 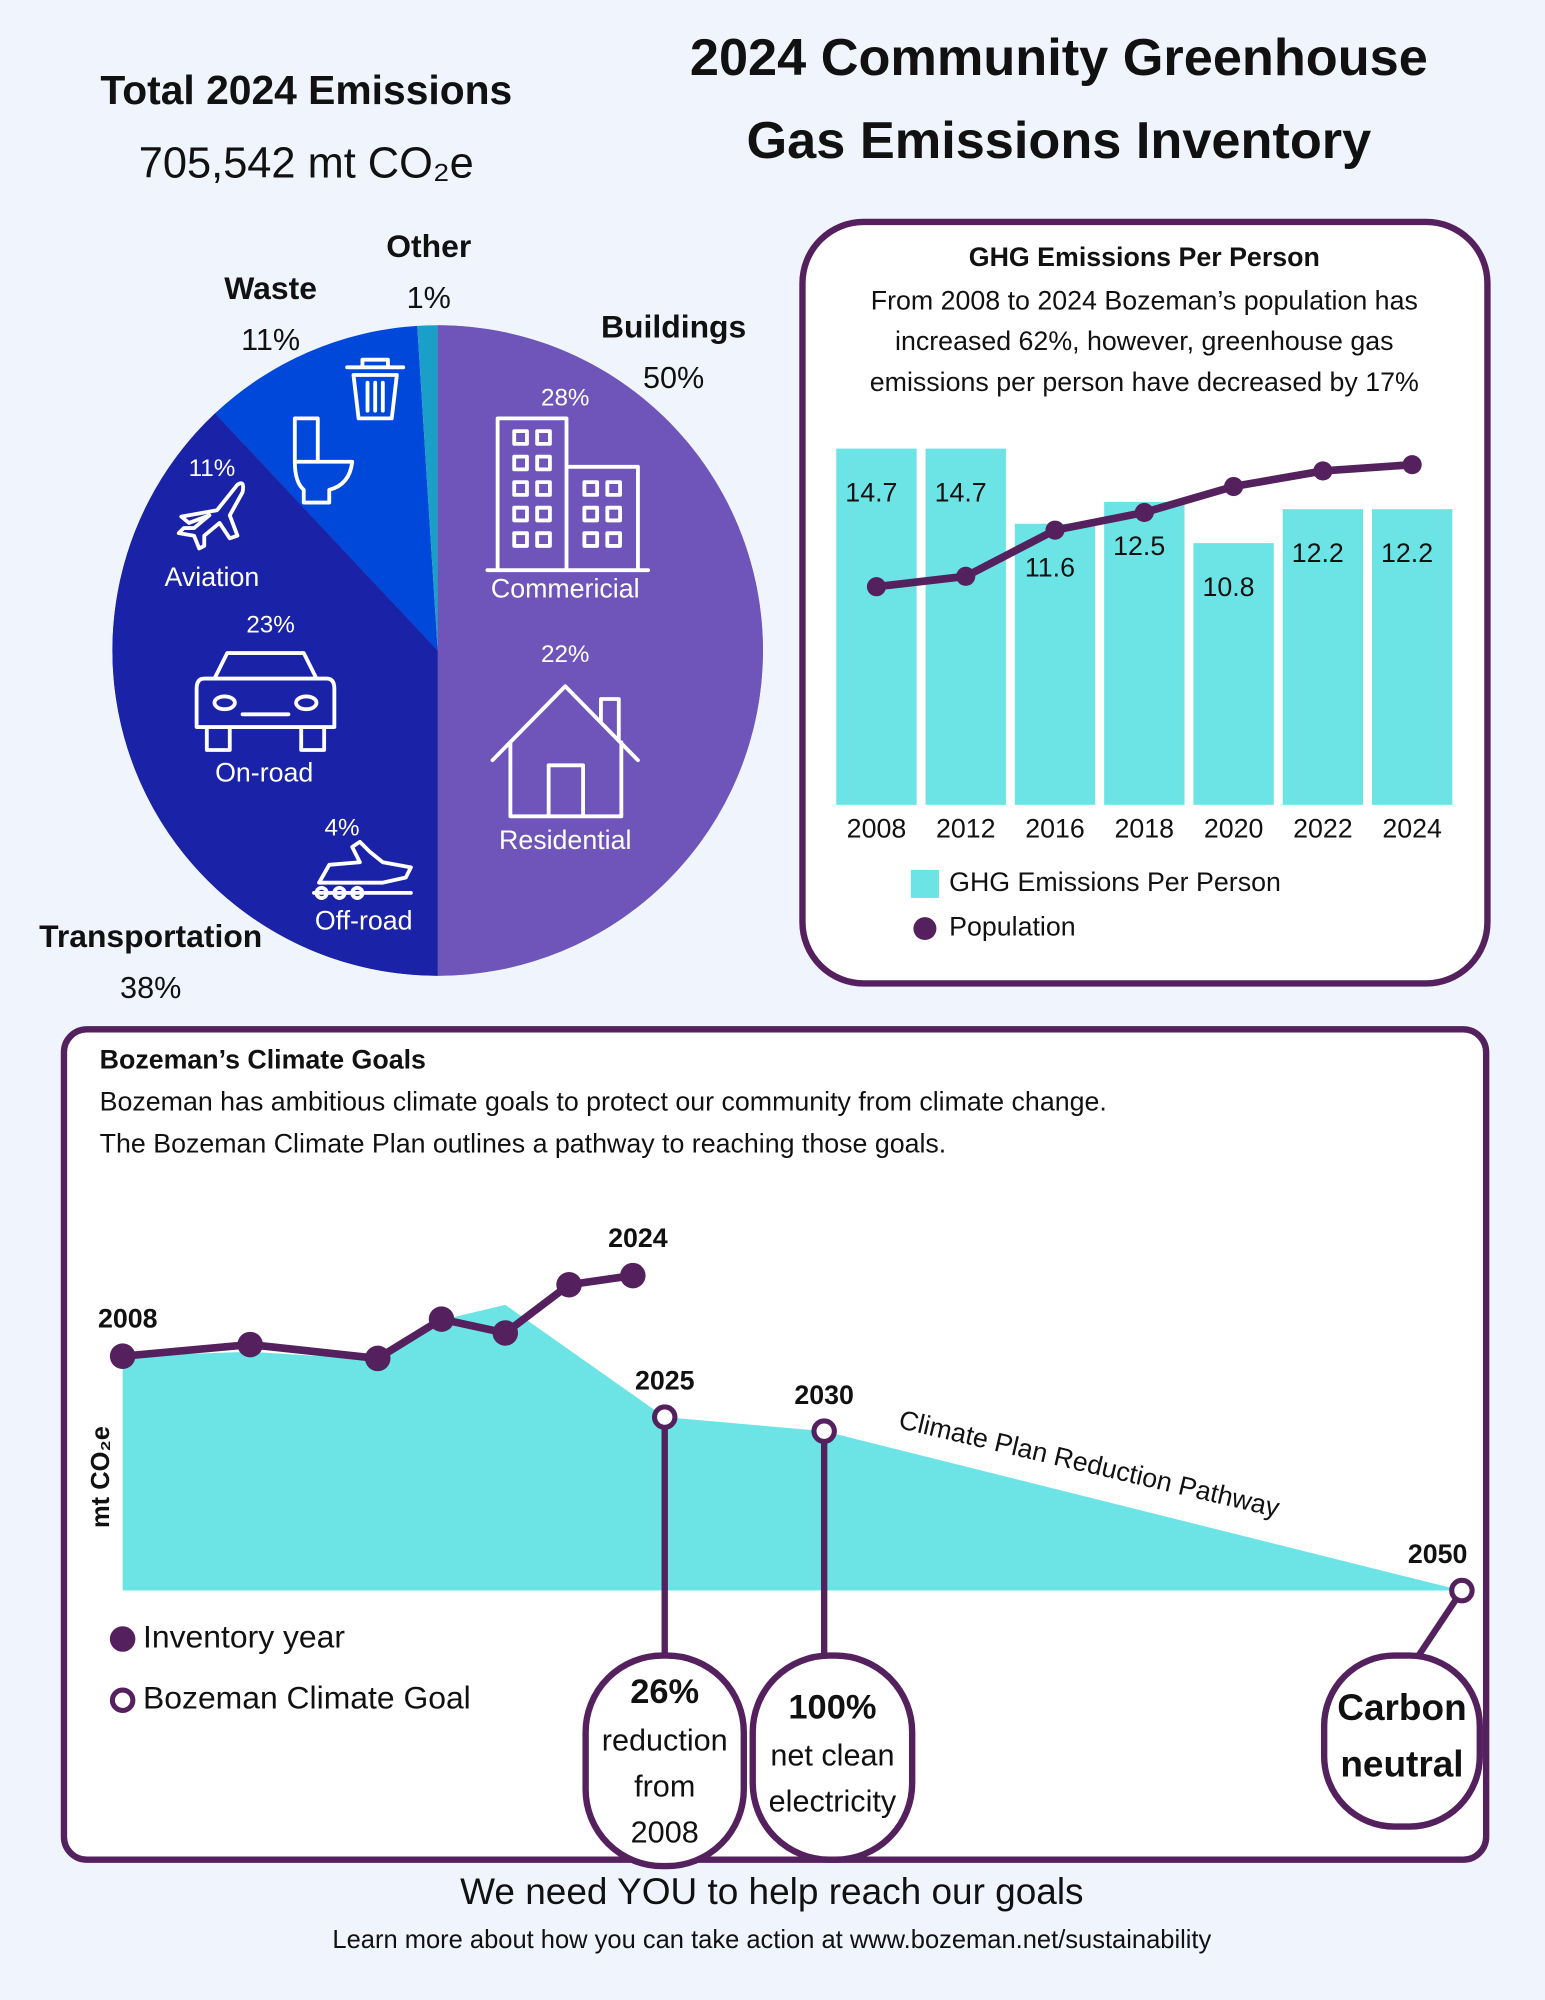 I want to click on pie-label: Transportation, so click(x=150, y=936).